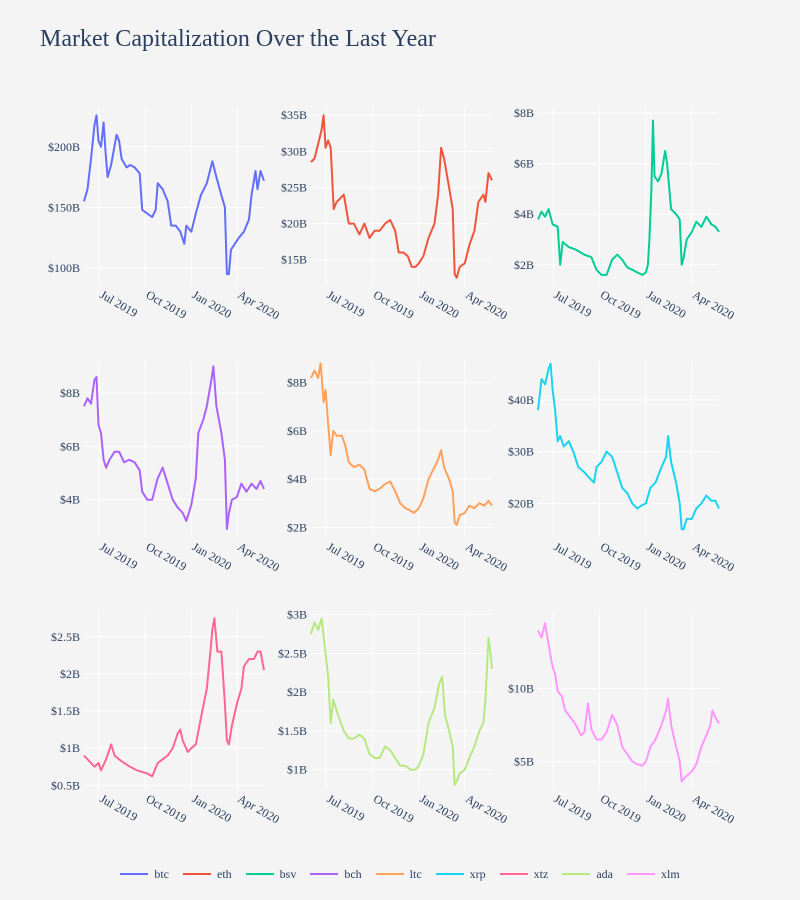  Describe the element at coordinates (604, 873) in the screenshot. I see `legend-label: ada` at that location.